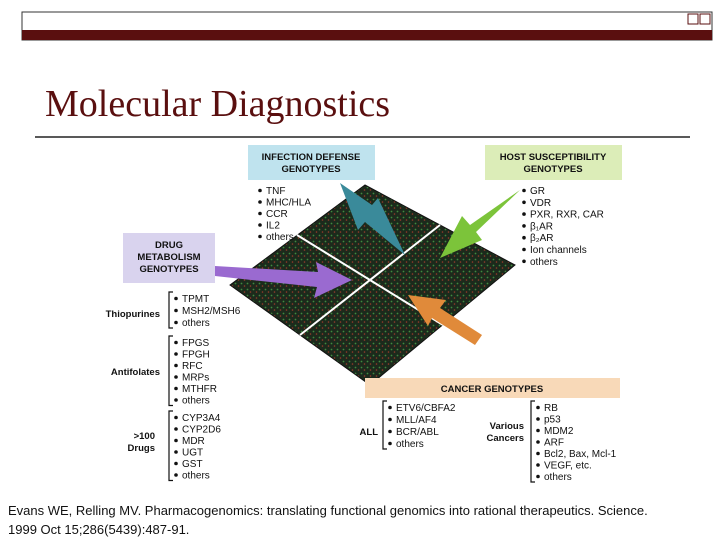 This screenshot has height=540, width=720. Describe the element at coordinates (201, 430) in the screenshot. I see `list-item: CYP2D6` at that location.